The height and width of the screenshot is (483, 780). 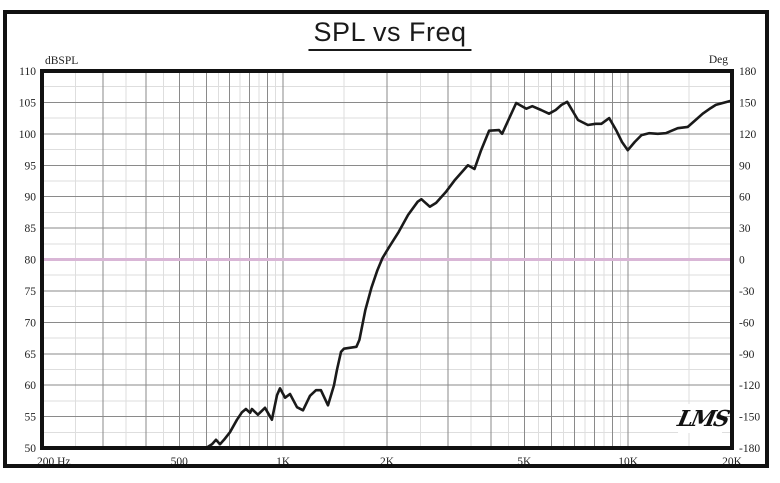 What do you see at coordinates (61, 61) in the screenshot?
I see `y-left-axis-unit: dBSPL` at bounding box center [61, 61].